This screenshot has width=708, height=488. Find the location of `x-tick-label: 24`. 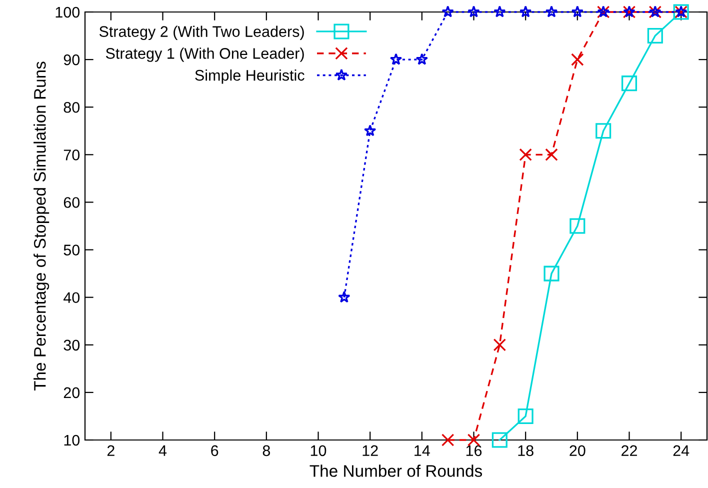

x-tick-label: 24 is located at coordinates (681, 450).